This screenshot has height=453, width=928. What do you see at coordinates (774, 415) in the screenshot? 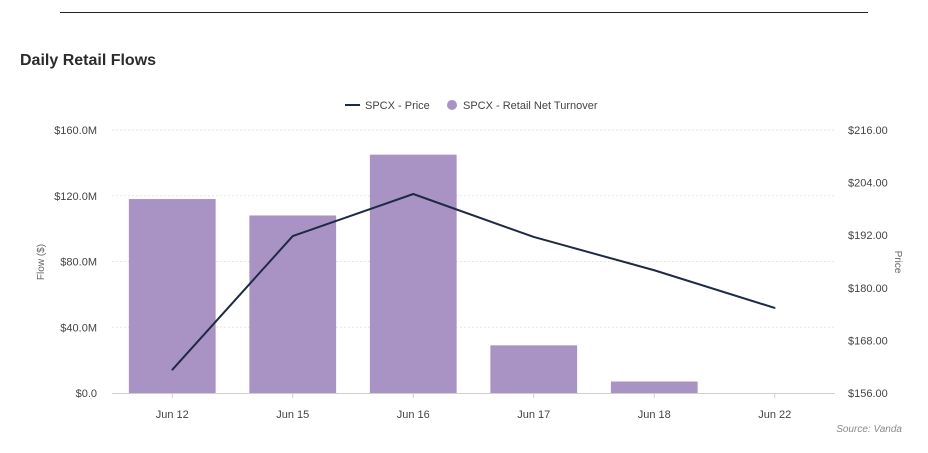
I see `x-tick-label: Jun 22` at bounding box center [774, 415].